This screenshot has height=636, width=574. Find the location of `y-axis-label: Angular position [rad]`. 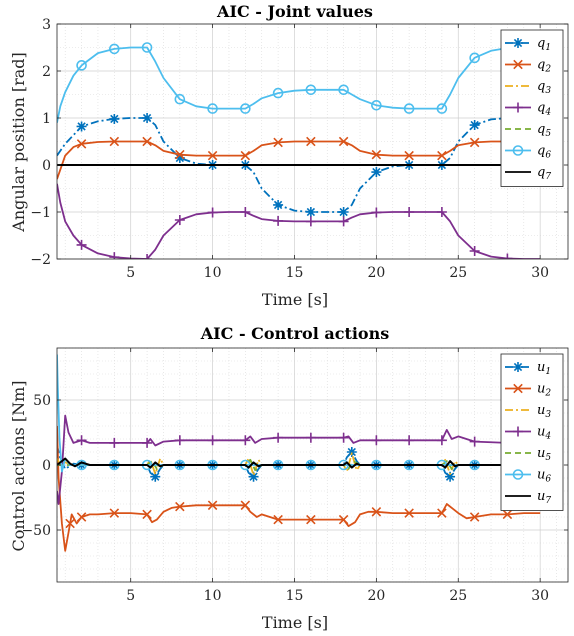

y-axis-label: Angular position [rad] is located at coordinates (18, 142).